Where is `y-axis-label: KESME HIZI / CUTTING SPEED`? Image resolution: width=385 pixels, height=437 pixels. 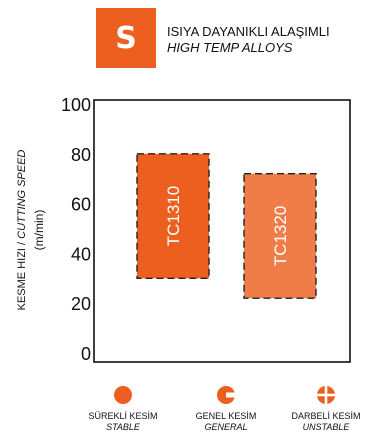 y-axis-label: KESME HIZI / CUTTING SPEED is located at coordinates (22, 230).